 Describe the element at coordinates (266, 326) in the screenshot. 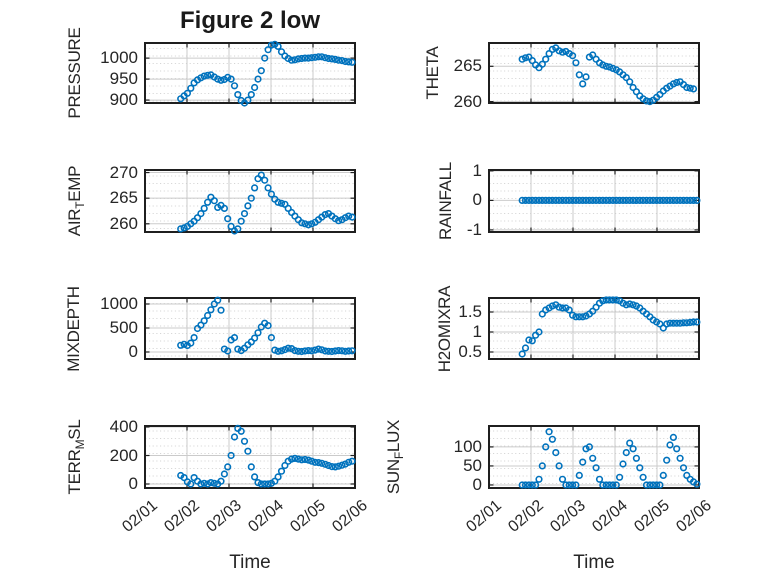

I see `data-markers-mixdepth` at that location.